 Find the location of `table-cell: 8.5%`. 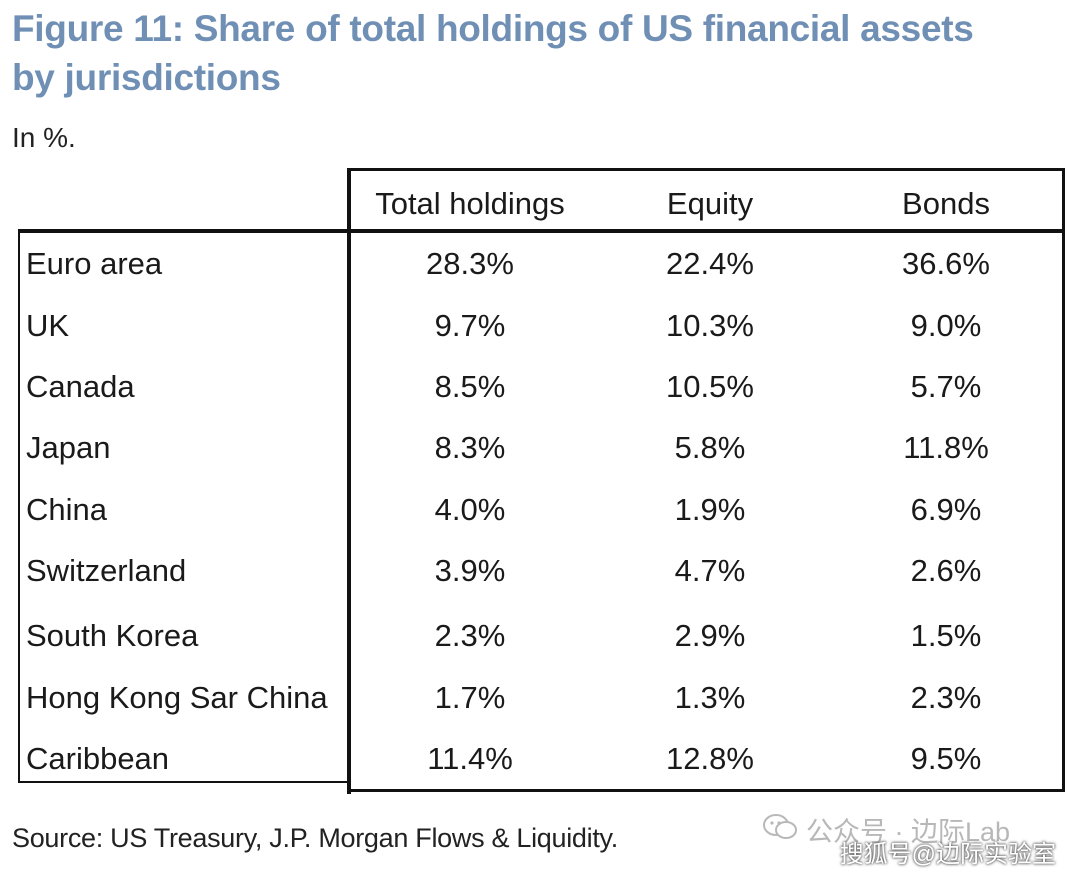

table-cell: 8.5% is located at coordinates (470, 386).